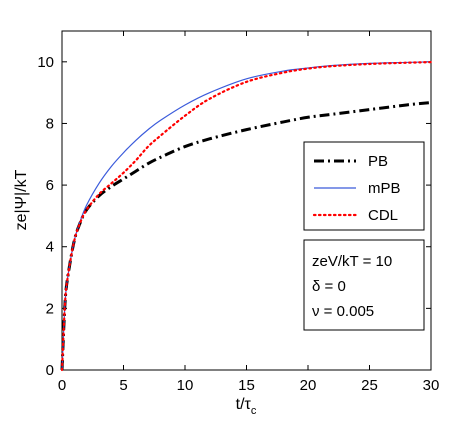 The width and height of the screenshot is (476, 429). Describe the element at coordinates (431, 385) in the screenshot. I see `x-tick-label: 30` at that location.